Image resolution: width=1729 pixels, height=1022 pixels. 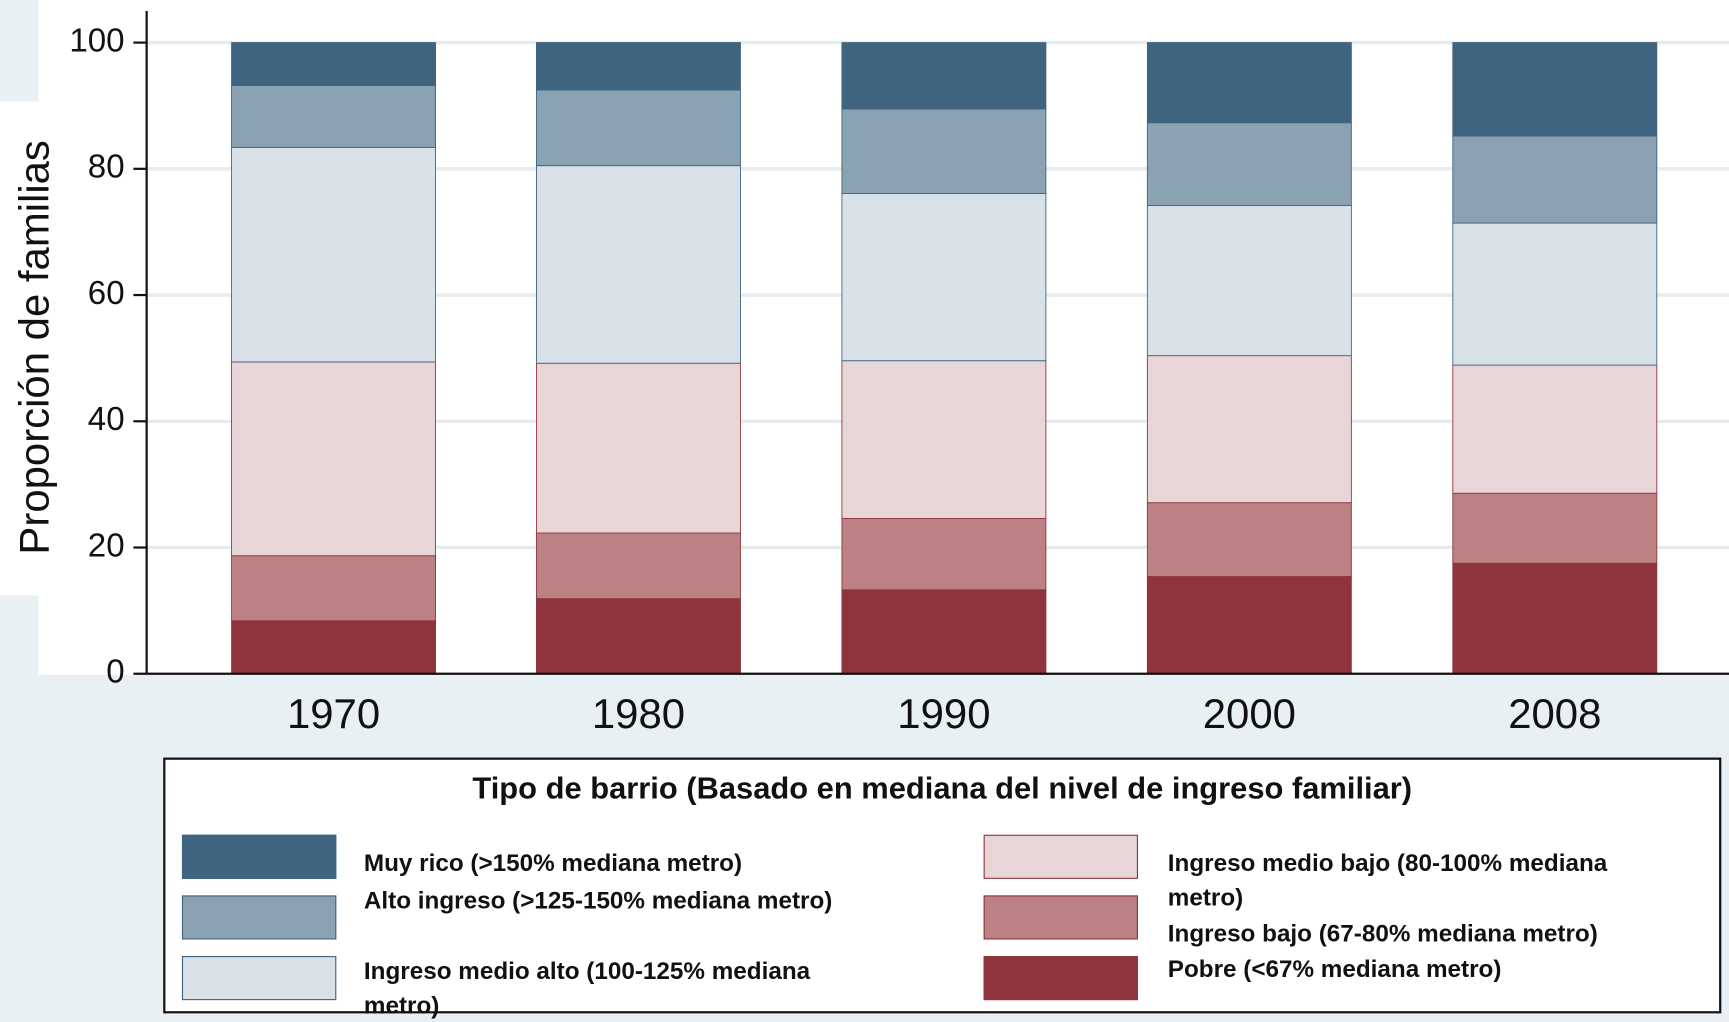 I want to click on legend-label: Muy rico (>150% mediana metro), so click(x=553, y=863).